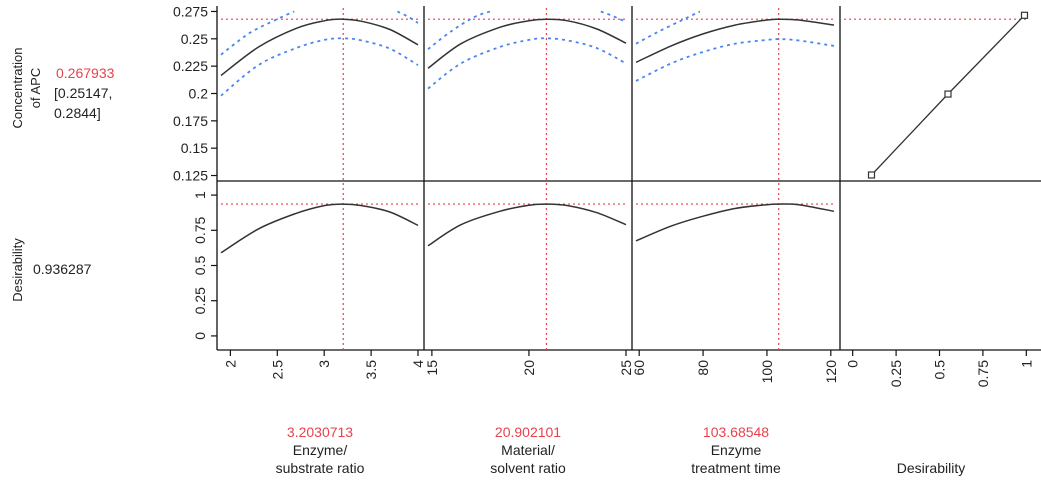 The width and height of the screenshot is (1041, 482). I want to click on factor-1-desirability-curve, so click(319, 228).